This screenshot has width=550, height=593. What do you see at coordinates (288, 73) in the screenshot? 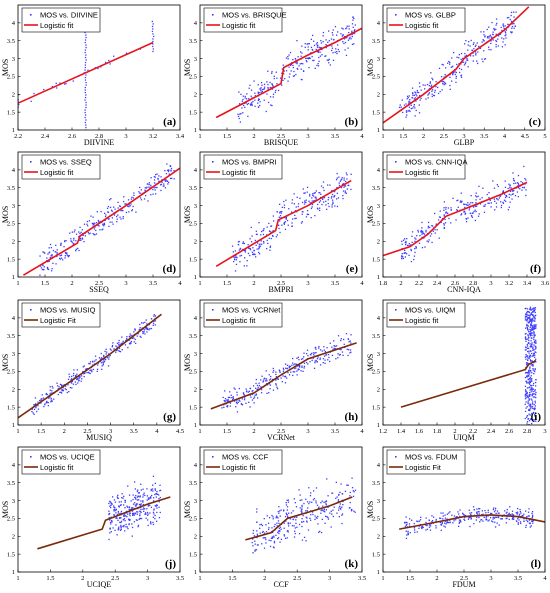
I see `fit-line` at bounding box center [288, 73].